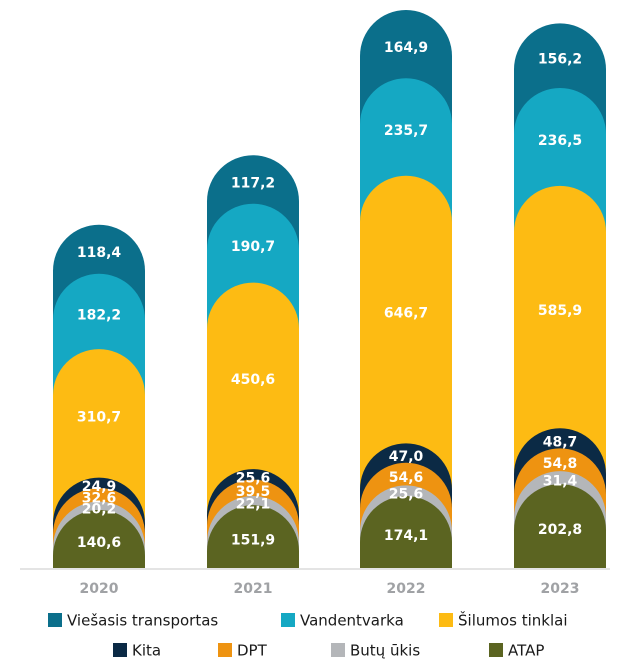  Describe the element at coordinates (146, 651) in the screenshot. I see `legend-label: Kita` at that location.